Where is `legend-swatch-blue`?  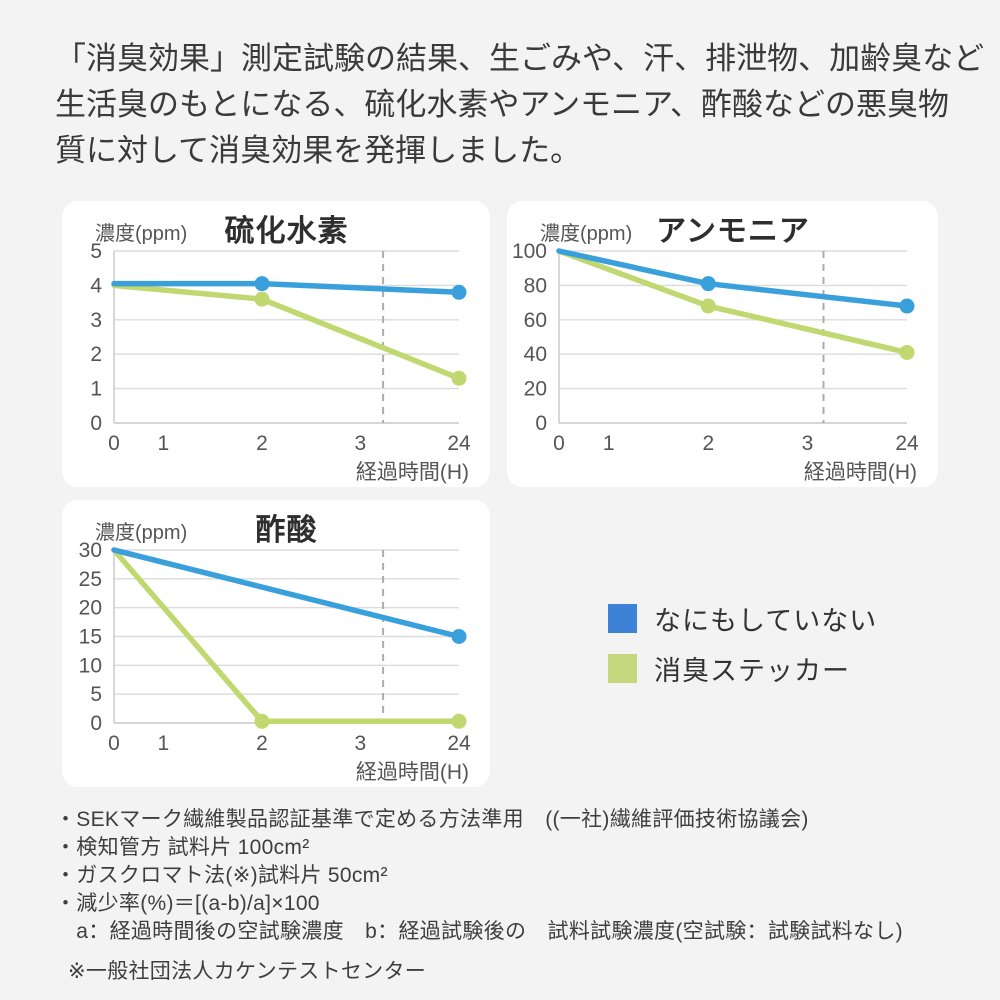
legend-swatch-blue is located at coordinates (622, 618).